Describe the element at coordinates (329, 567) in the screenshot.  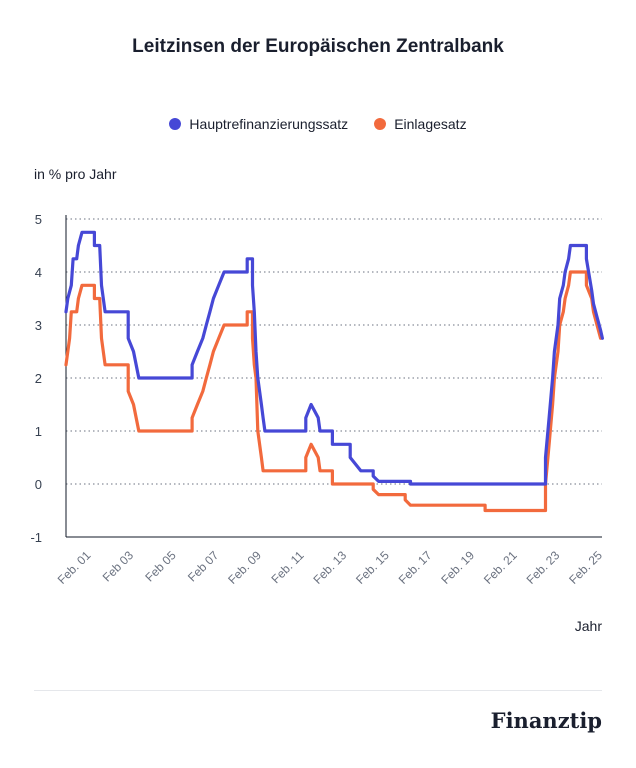
I see `x-tick-label: Feb. 13` at that location.